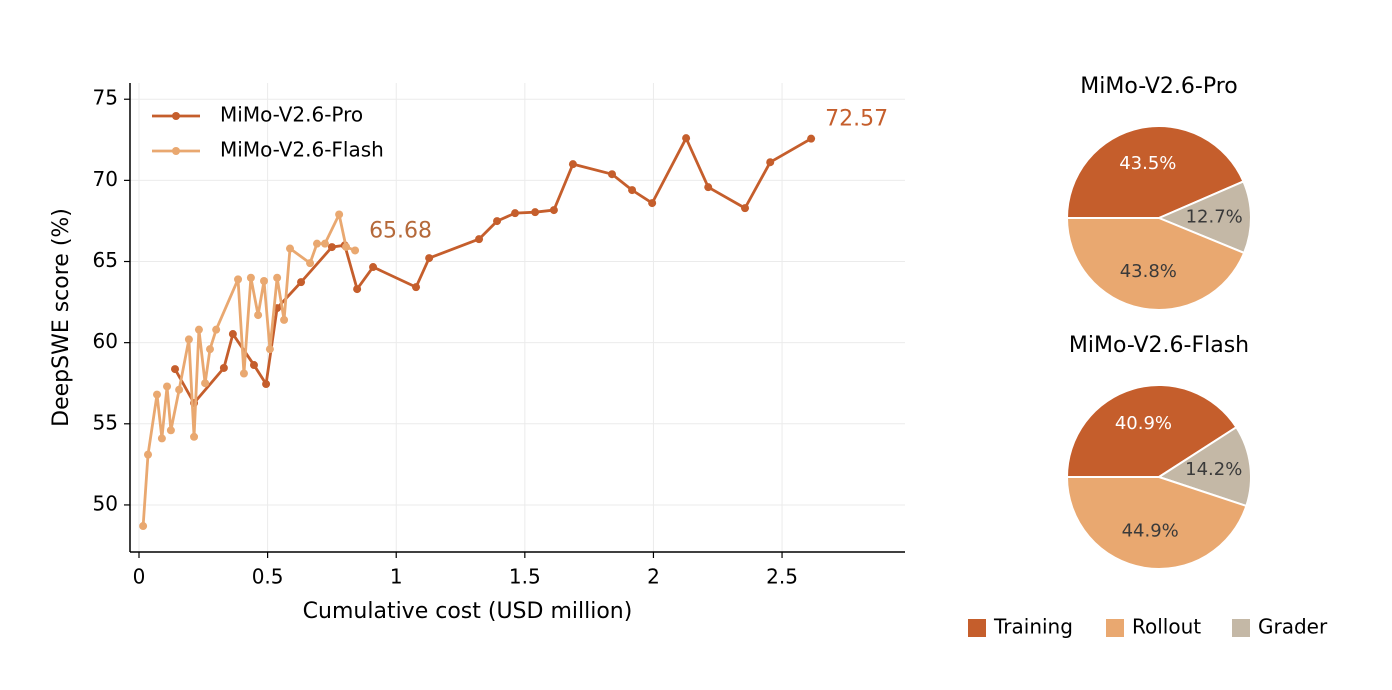 This screenshot has width=1392, height=690. I want to click on y-tick-label: 50, so click(105, 503).